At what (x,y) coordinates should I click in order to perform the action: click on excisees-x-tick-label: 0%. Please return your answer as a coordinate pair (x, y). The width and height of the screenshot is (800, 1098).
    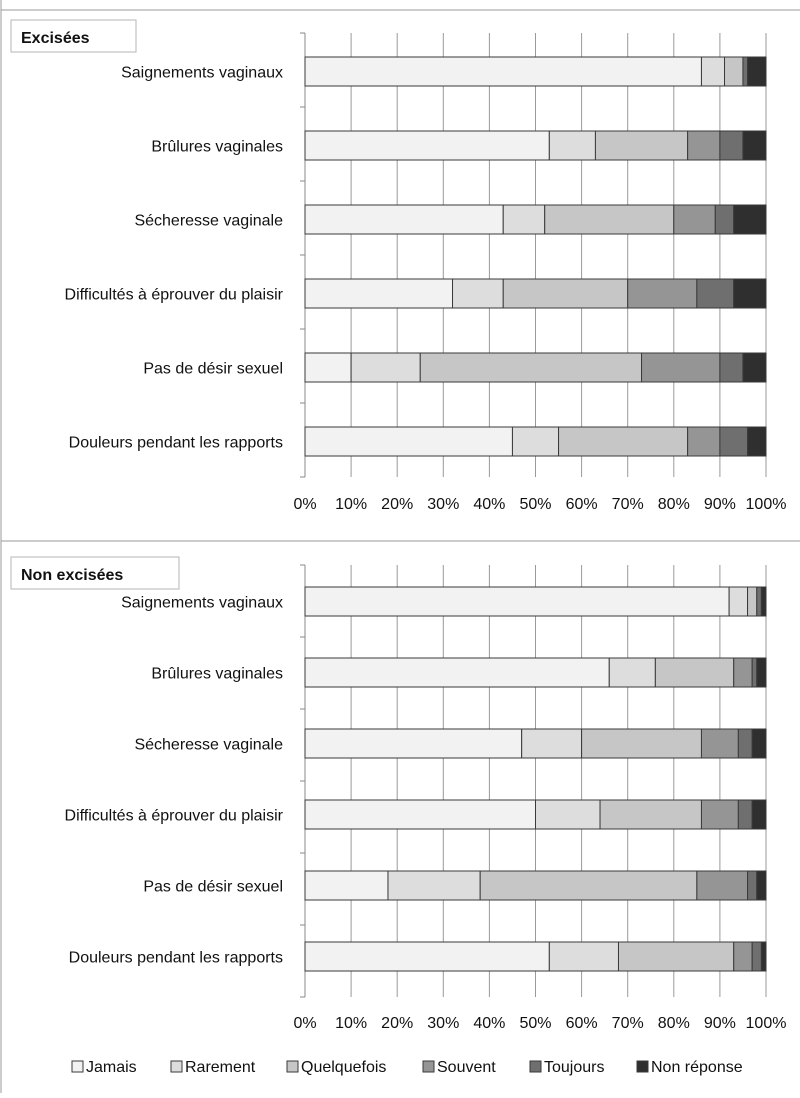
    Looking at the image, I should click on (304, 504).